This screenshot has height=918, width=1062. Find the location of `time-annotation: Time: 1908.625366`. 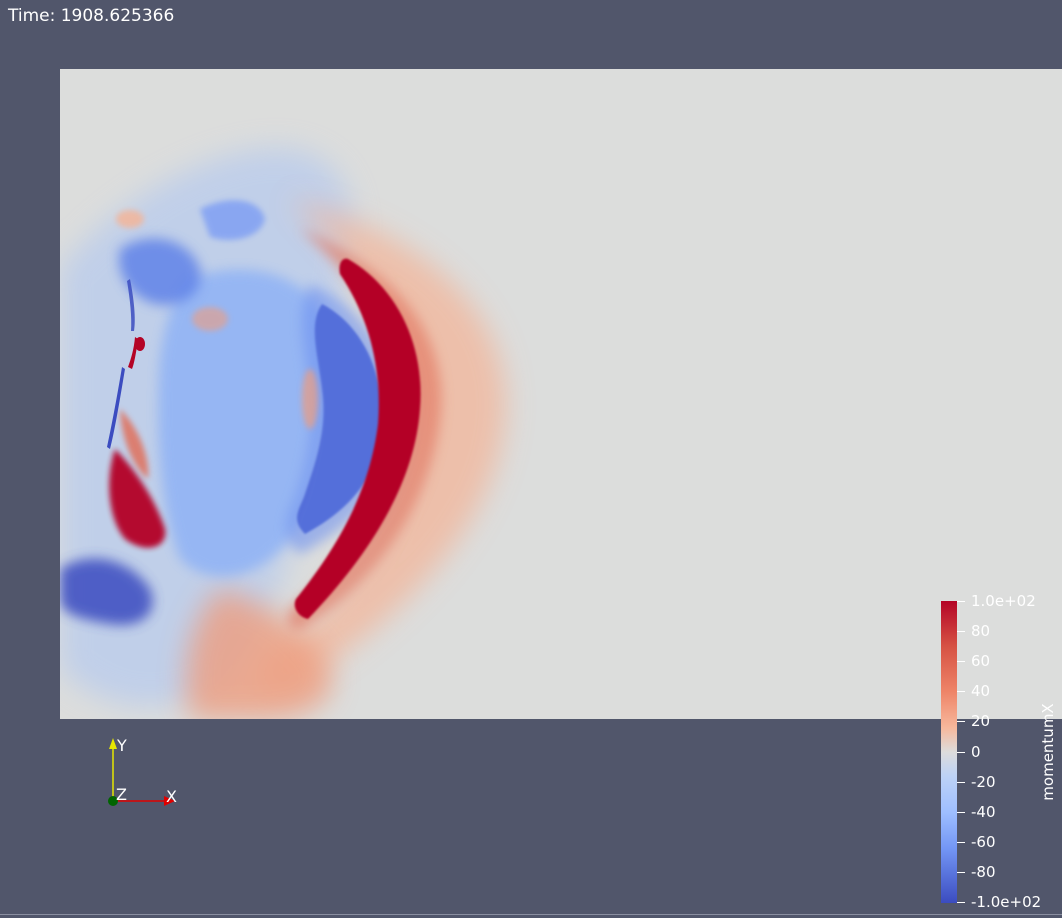

time-annotation: Time: 1908.625366 is located at coordinates (91, 16).